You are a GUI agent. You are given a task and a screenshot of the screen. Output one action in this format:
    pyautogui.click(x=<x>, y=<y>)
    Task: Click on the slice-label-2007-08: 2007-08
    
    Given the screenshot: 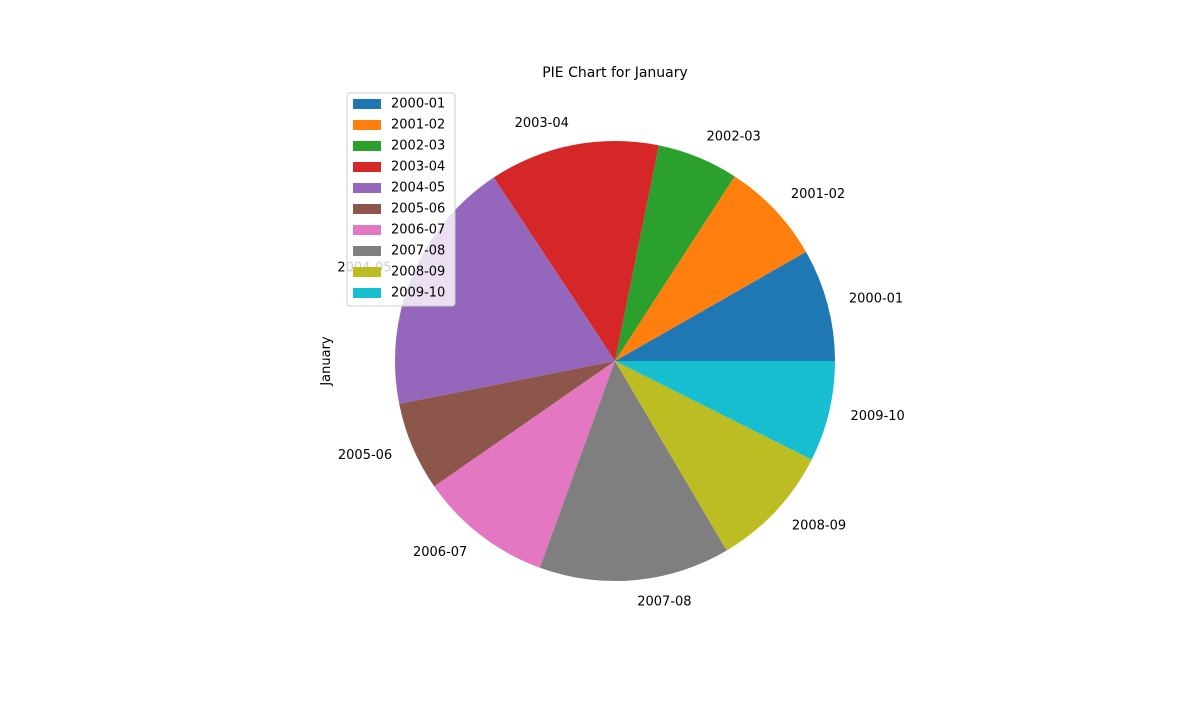 What is the action you would take?
    pyautogui.click(x=664, y=601)
    